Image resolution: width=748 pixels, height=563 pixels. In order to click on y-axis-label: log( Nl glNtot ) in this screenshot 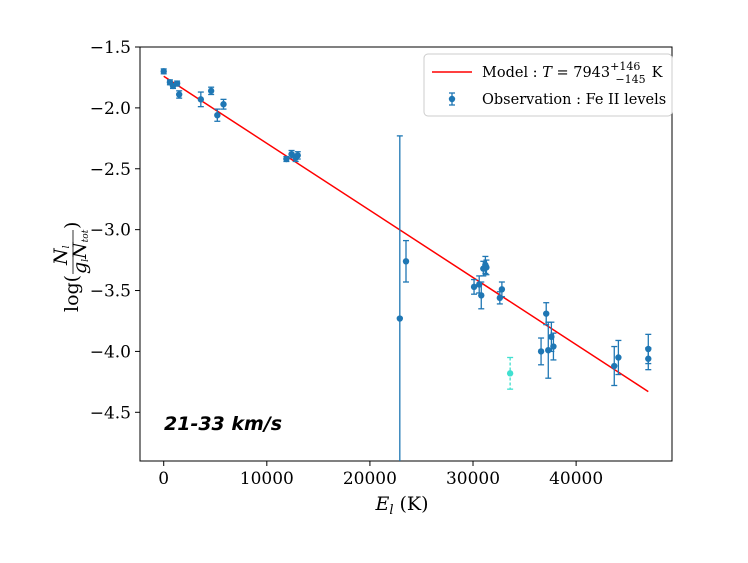, I will do `click(70, 267)`.